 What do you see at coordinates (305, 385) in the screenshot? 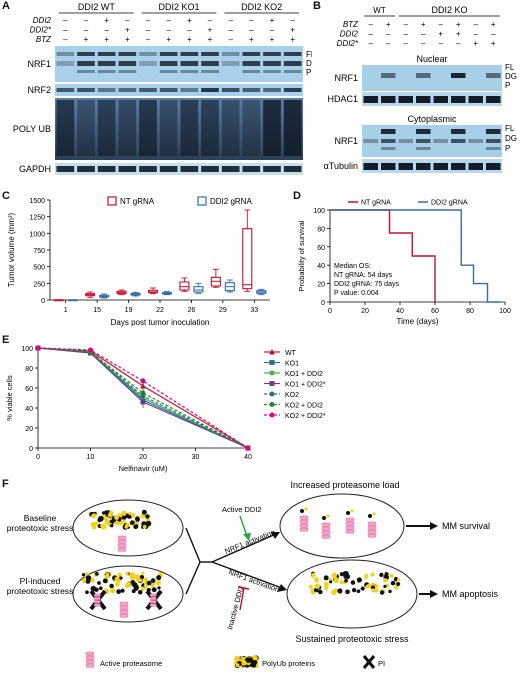
I see `legend-label: KO1 + DDI2*` at bounding box center [305, 385].